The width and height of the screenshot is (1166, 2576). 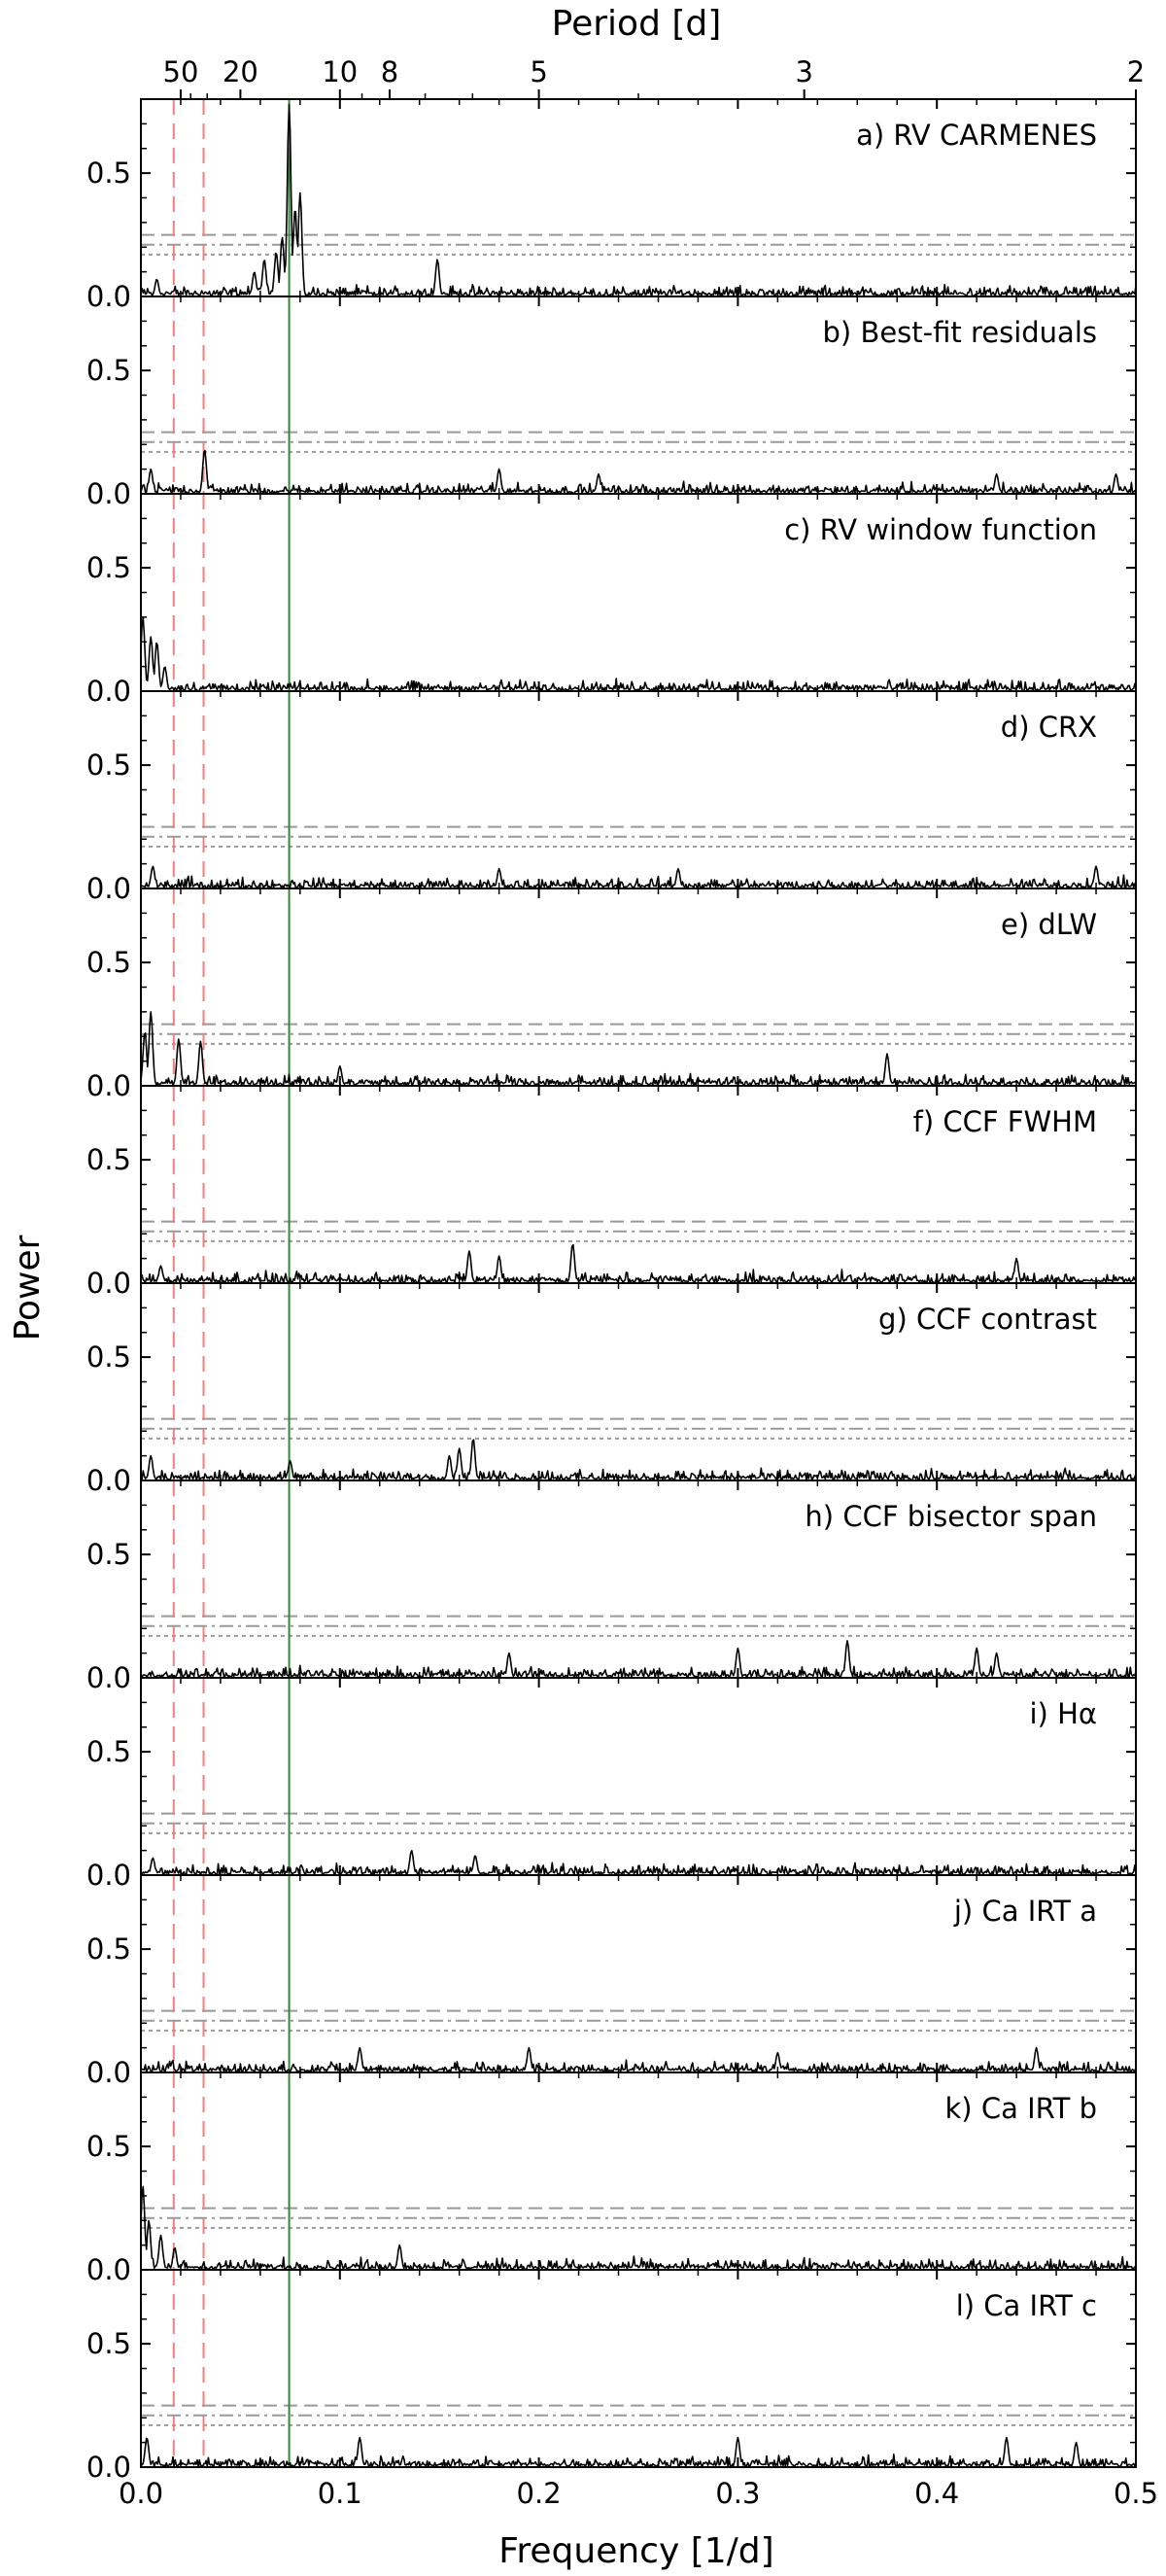 What do you see at coordinates (637, 24) in the screenshot?
I see `top-axis-title: Period [d]` at bounding box center [637, 24].